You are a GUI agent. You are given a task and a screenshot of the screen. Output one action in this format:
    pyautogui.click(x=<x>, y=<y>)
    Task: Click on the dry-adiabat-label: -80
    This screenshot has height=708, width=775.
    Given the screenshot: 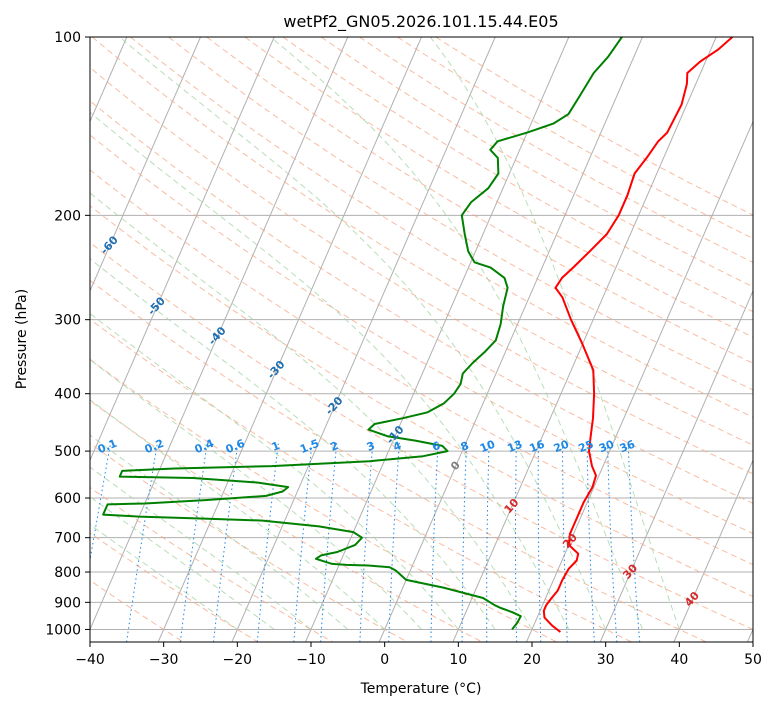 What is the action you would take?
    pyautogui.click(x=9, y=141)
    